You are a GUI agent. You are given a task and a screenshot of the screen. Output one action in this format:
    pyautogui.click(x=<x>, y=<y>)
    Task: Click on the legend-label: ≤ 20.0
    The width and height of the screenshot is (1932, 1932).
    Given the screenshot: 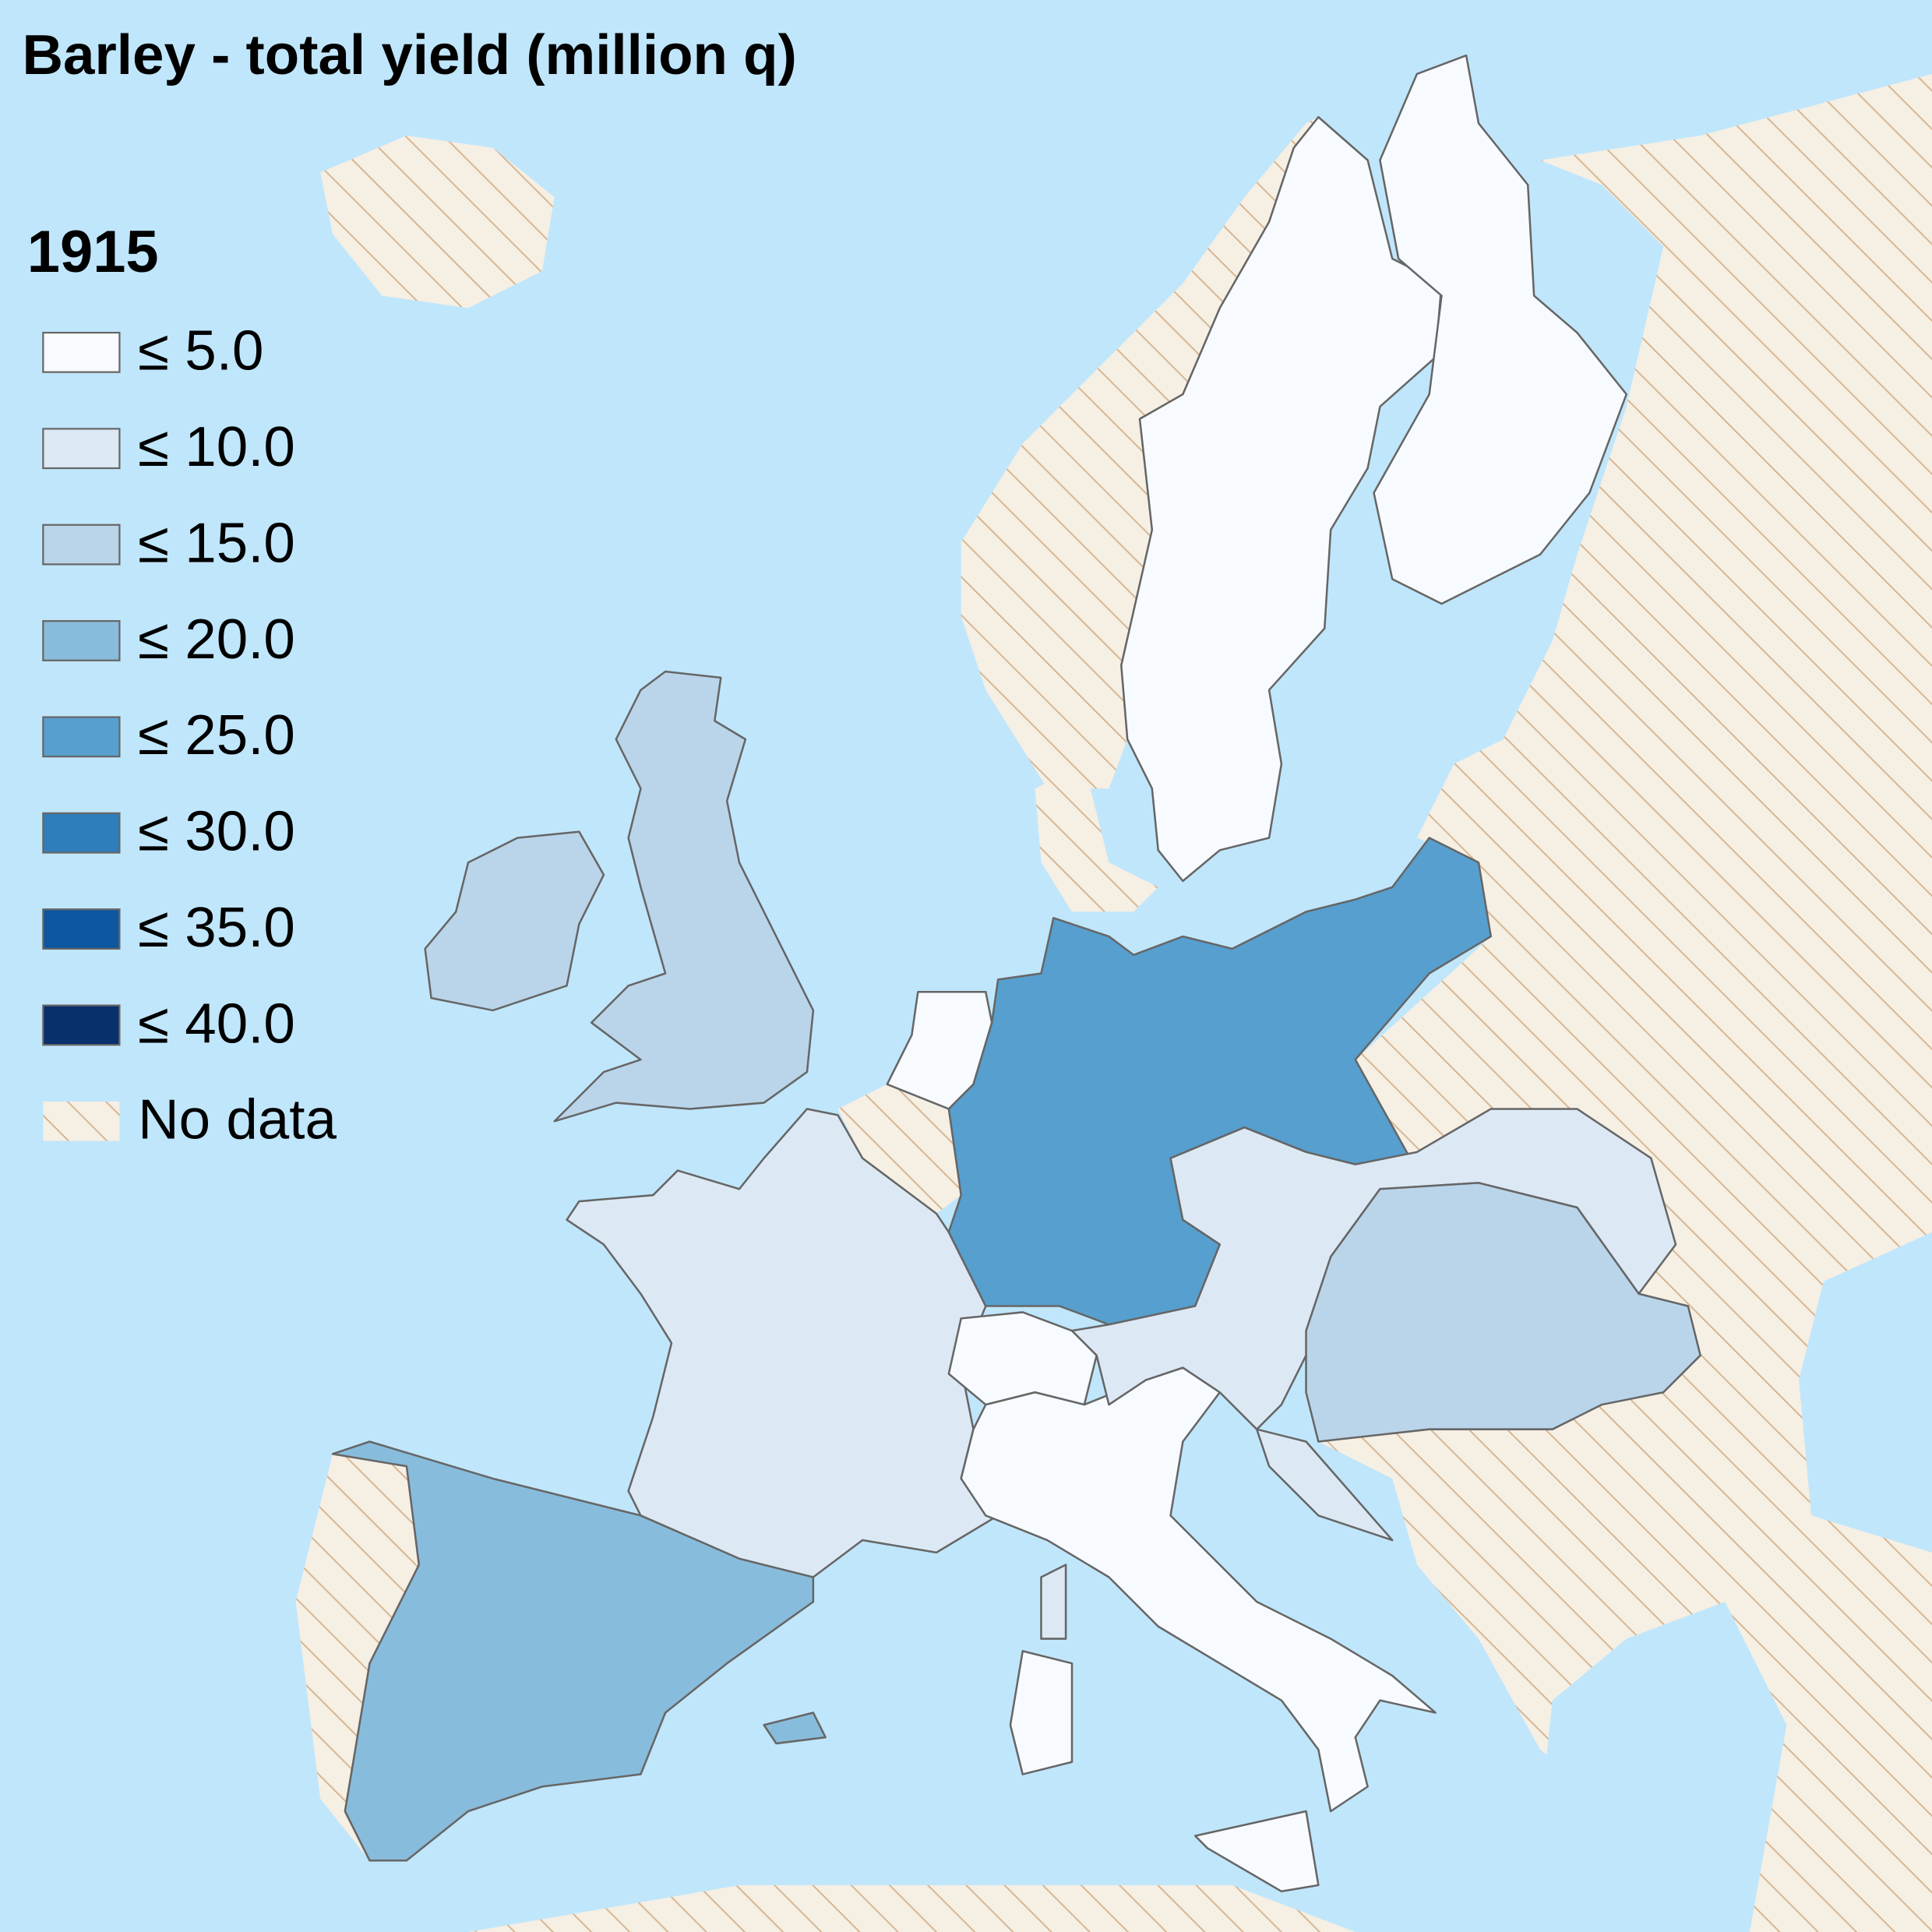 What is the action you would take?
    pyautogui.click(x=217, y=640)
    